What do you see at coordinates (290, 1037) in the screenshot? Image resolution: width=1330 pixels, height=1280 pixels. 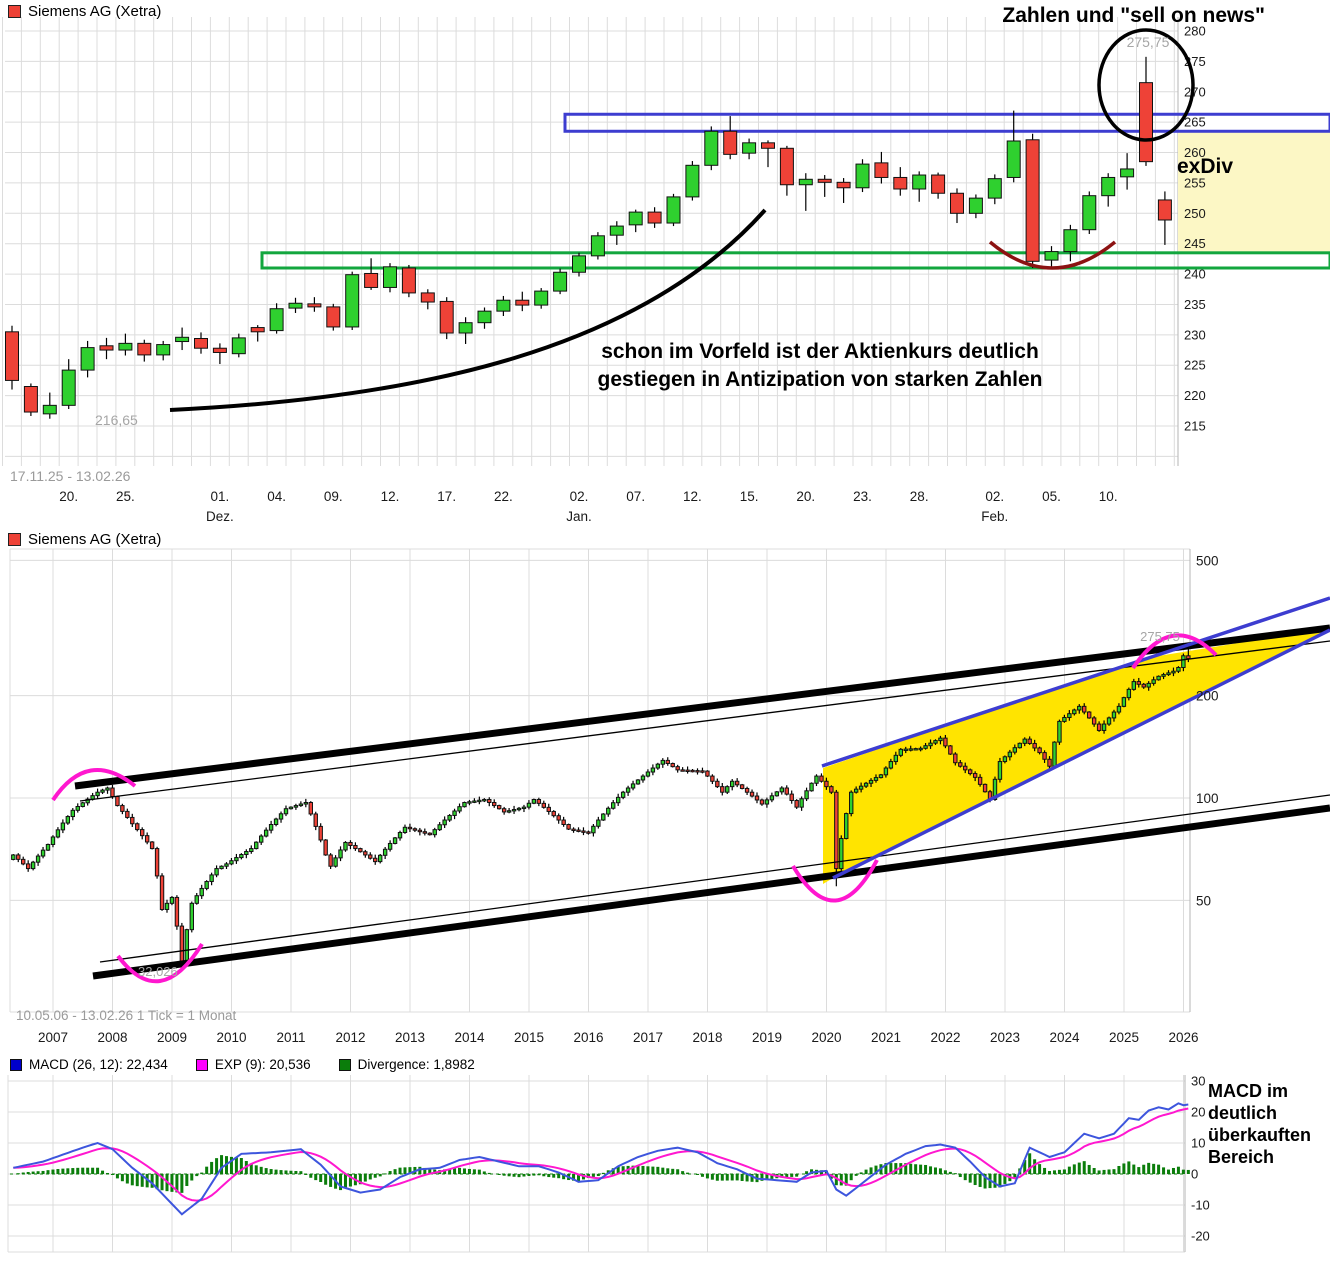 I see `svg-text: 2011` at bounding box center [290, 1037].